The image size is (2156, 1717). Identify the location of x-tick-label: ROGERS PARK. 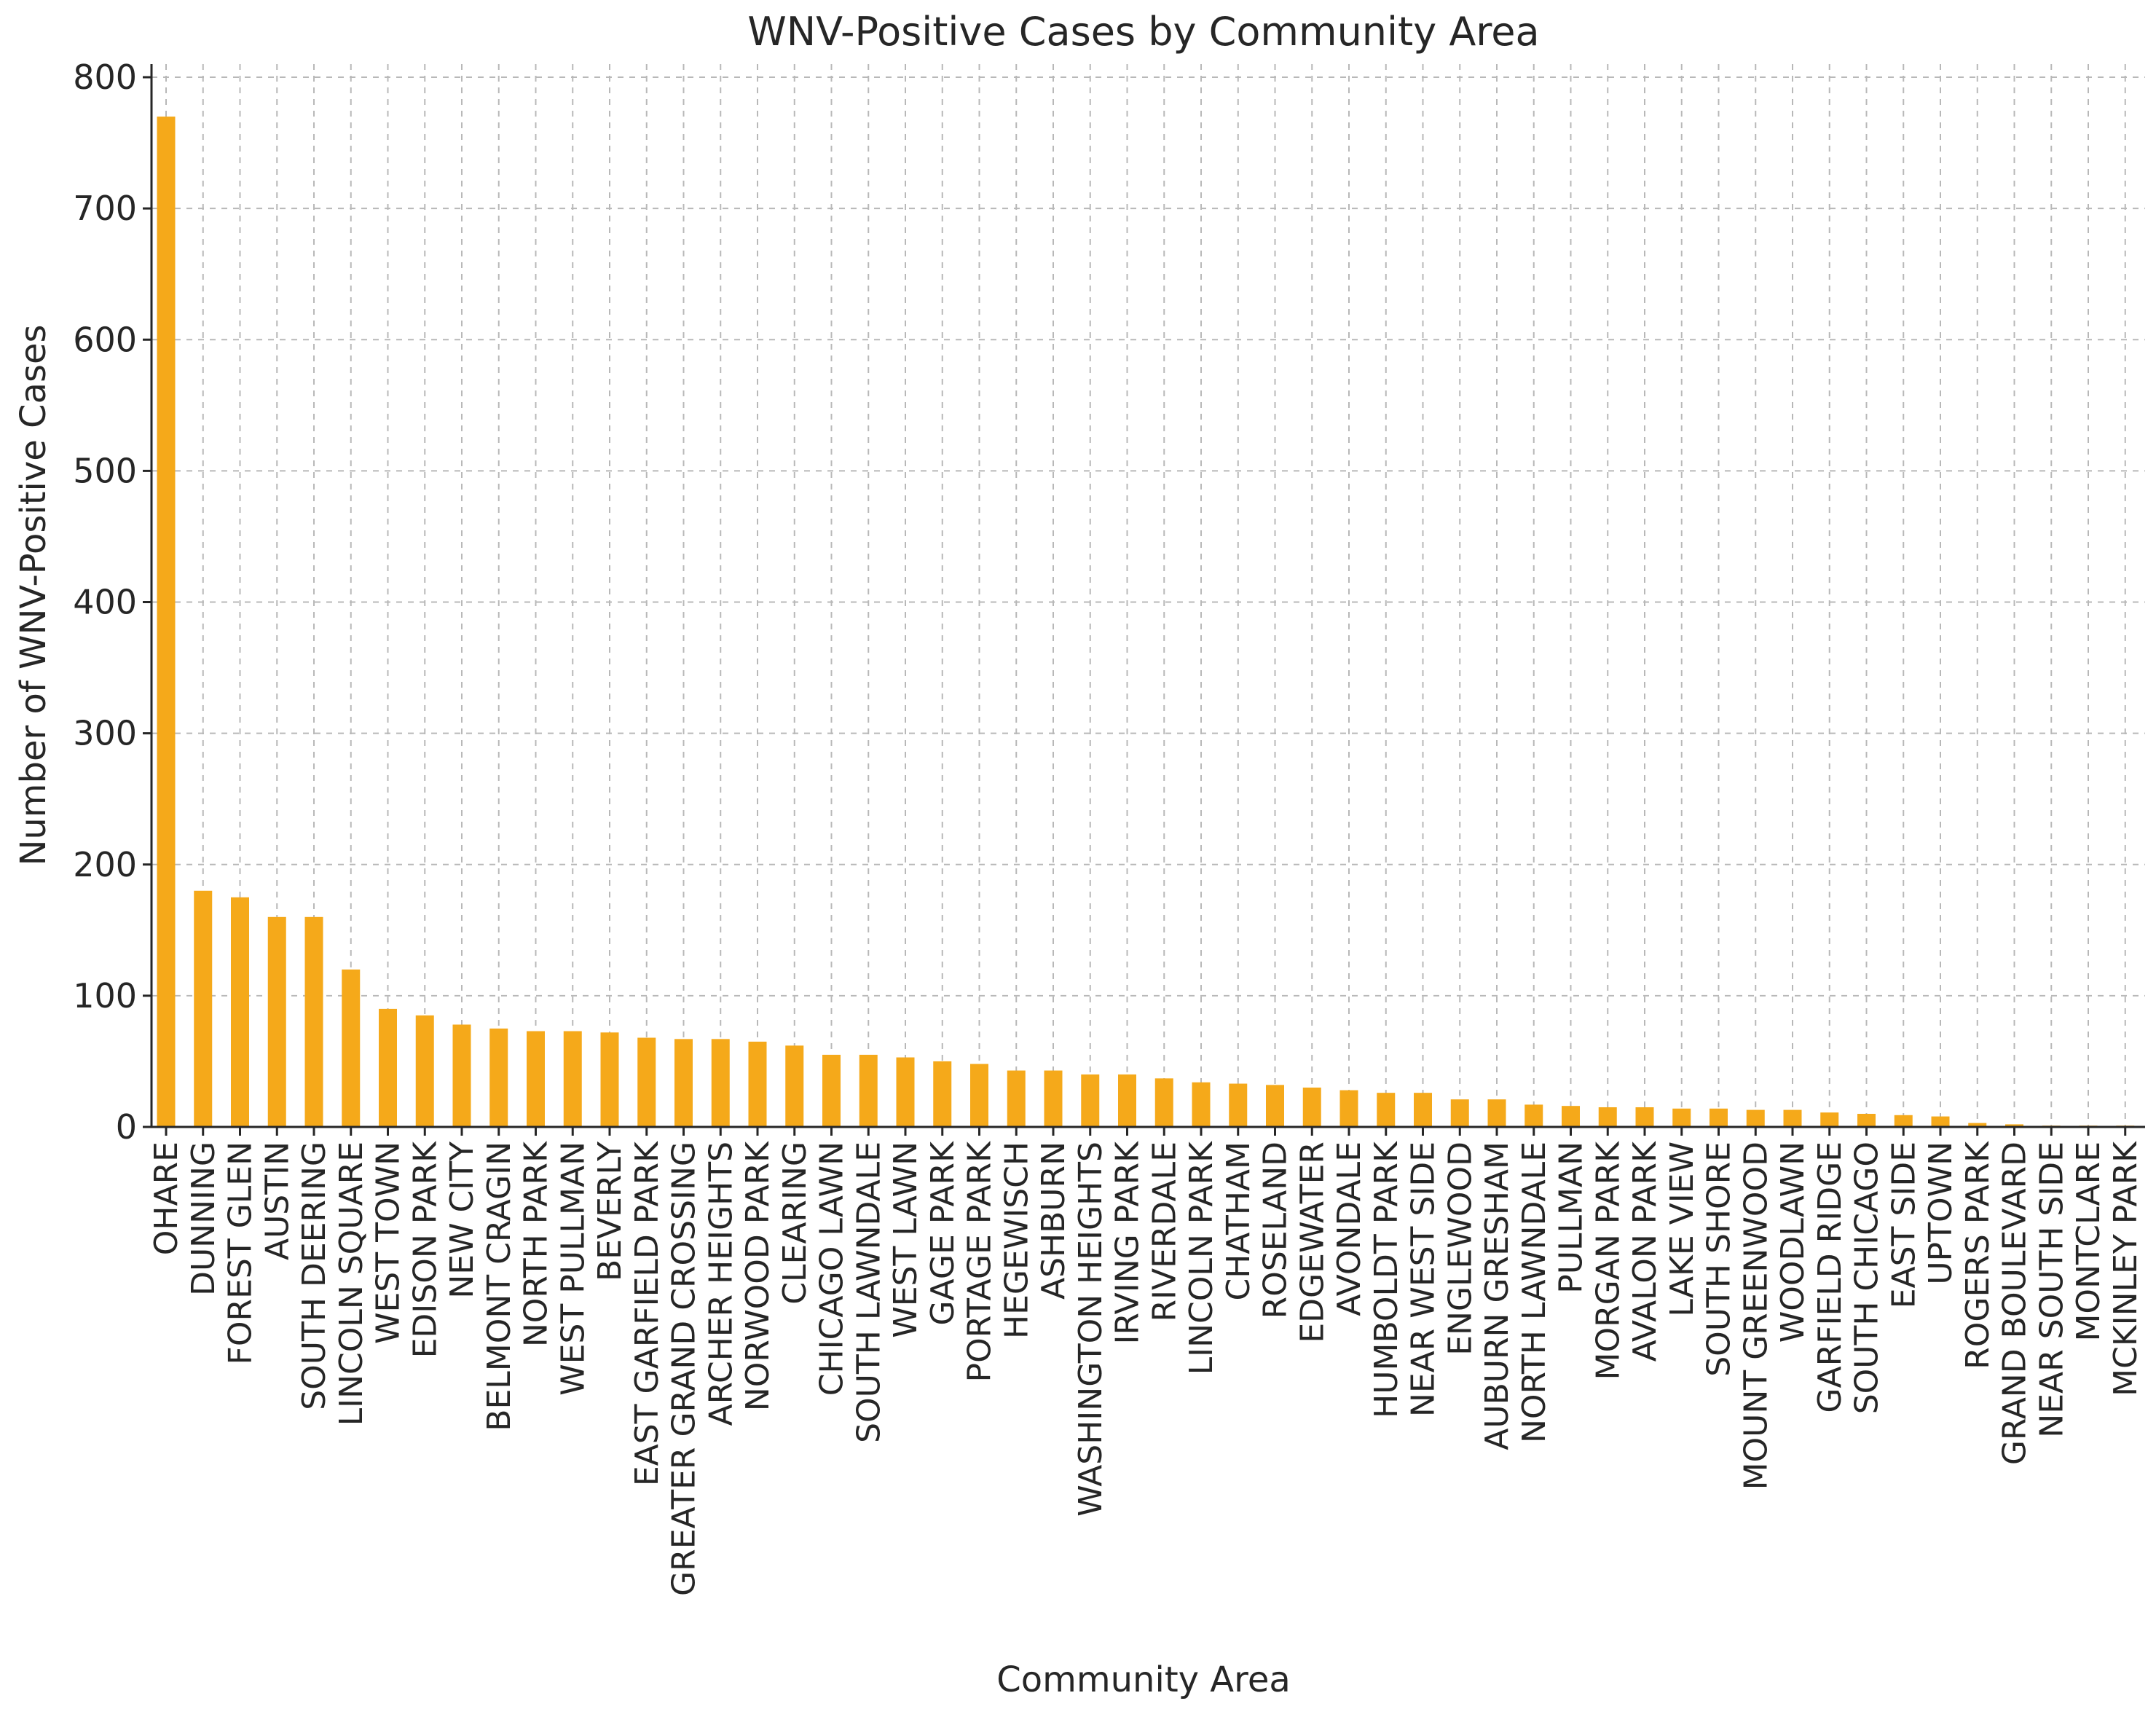
(1977, 1255).